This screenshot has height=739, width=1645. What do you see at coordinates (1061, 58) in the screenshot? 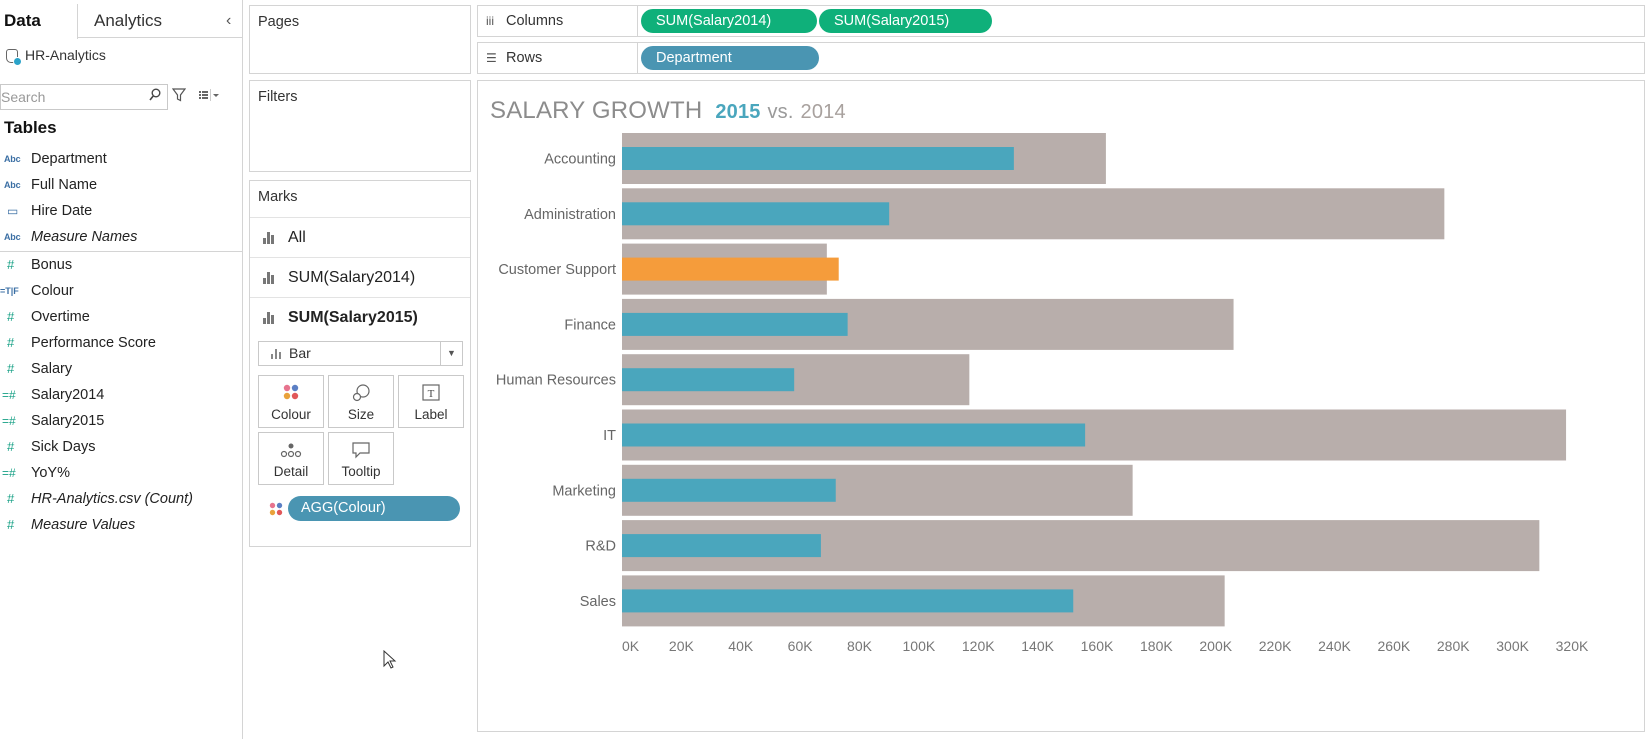
I see `rows-shelf: ☰ Rows Department` at bounding box center [1061, 58].